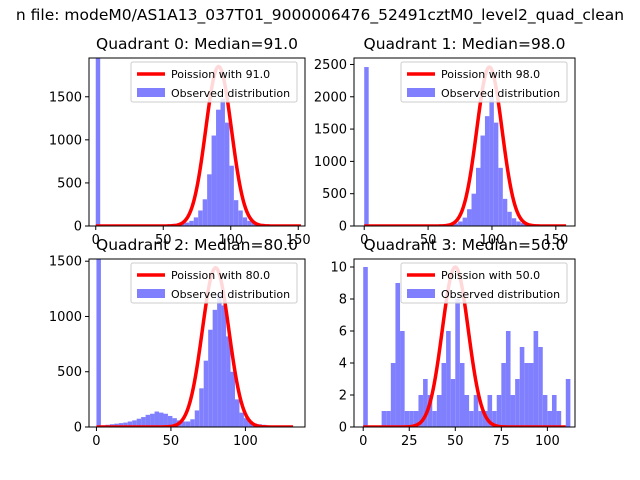 The image size is (640, 480). I want to click on plot-frame, so click(197, 343).